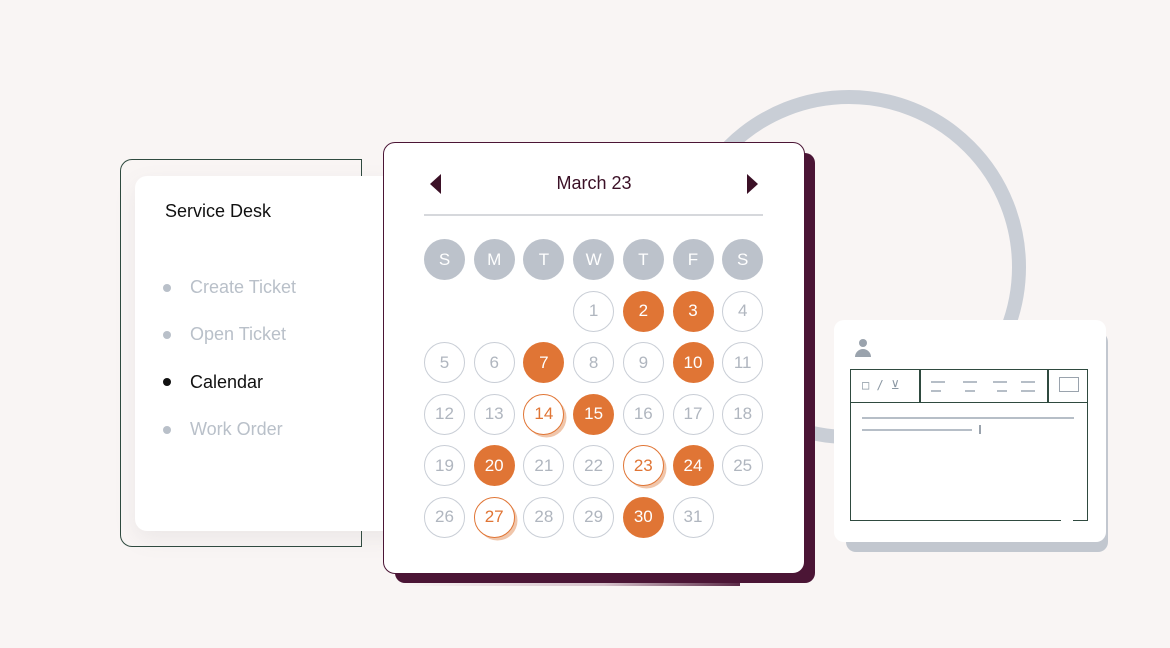  What do you see at coordinates (970, 382) in the screenshot?
I see `align-center-icon` at bounding box center [970, 382].